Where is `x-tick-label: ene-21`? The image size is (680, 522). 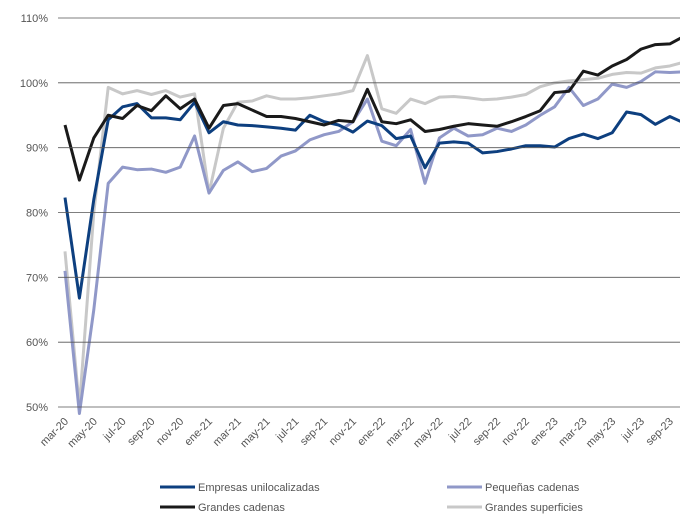 x-tick-label: ene-21 is located at coordinates (198, 432).